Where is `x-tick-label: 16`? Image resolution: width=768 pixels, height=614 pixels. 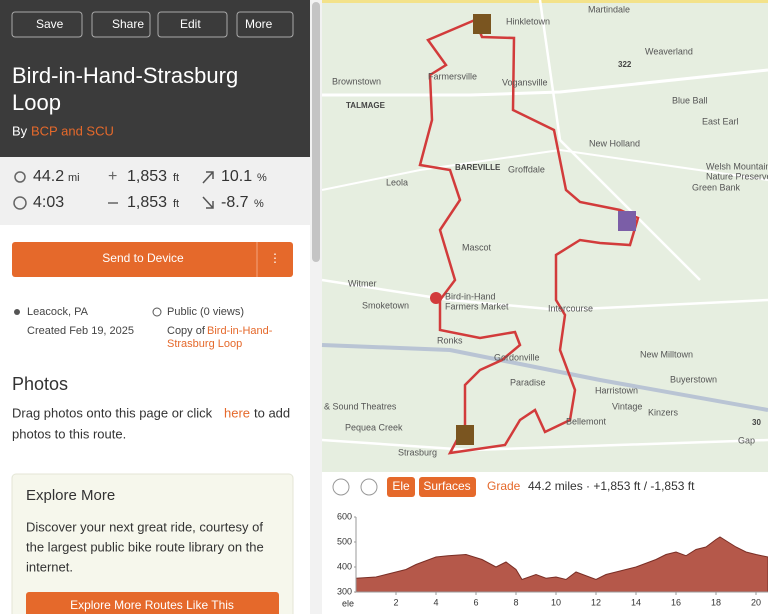
x-tick-label: 16 is located at coordinates (676, 602).